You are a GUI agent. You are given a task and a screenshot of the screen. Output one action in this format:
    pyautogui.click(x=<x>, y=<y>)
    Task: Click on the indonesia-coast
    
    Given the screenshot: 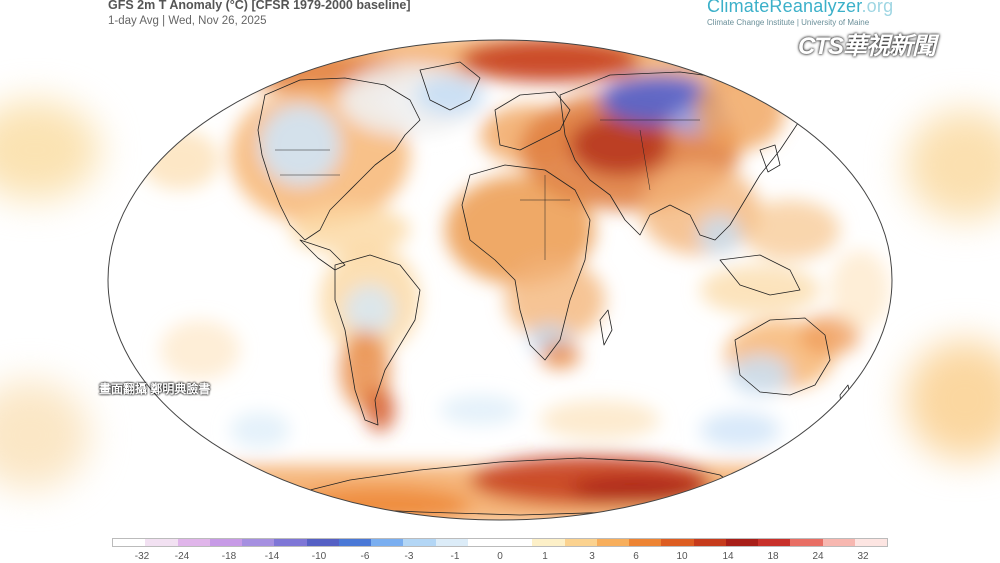 What is the action you would take?
    pyautogui.click(x=760, y=275)
    